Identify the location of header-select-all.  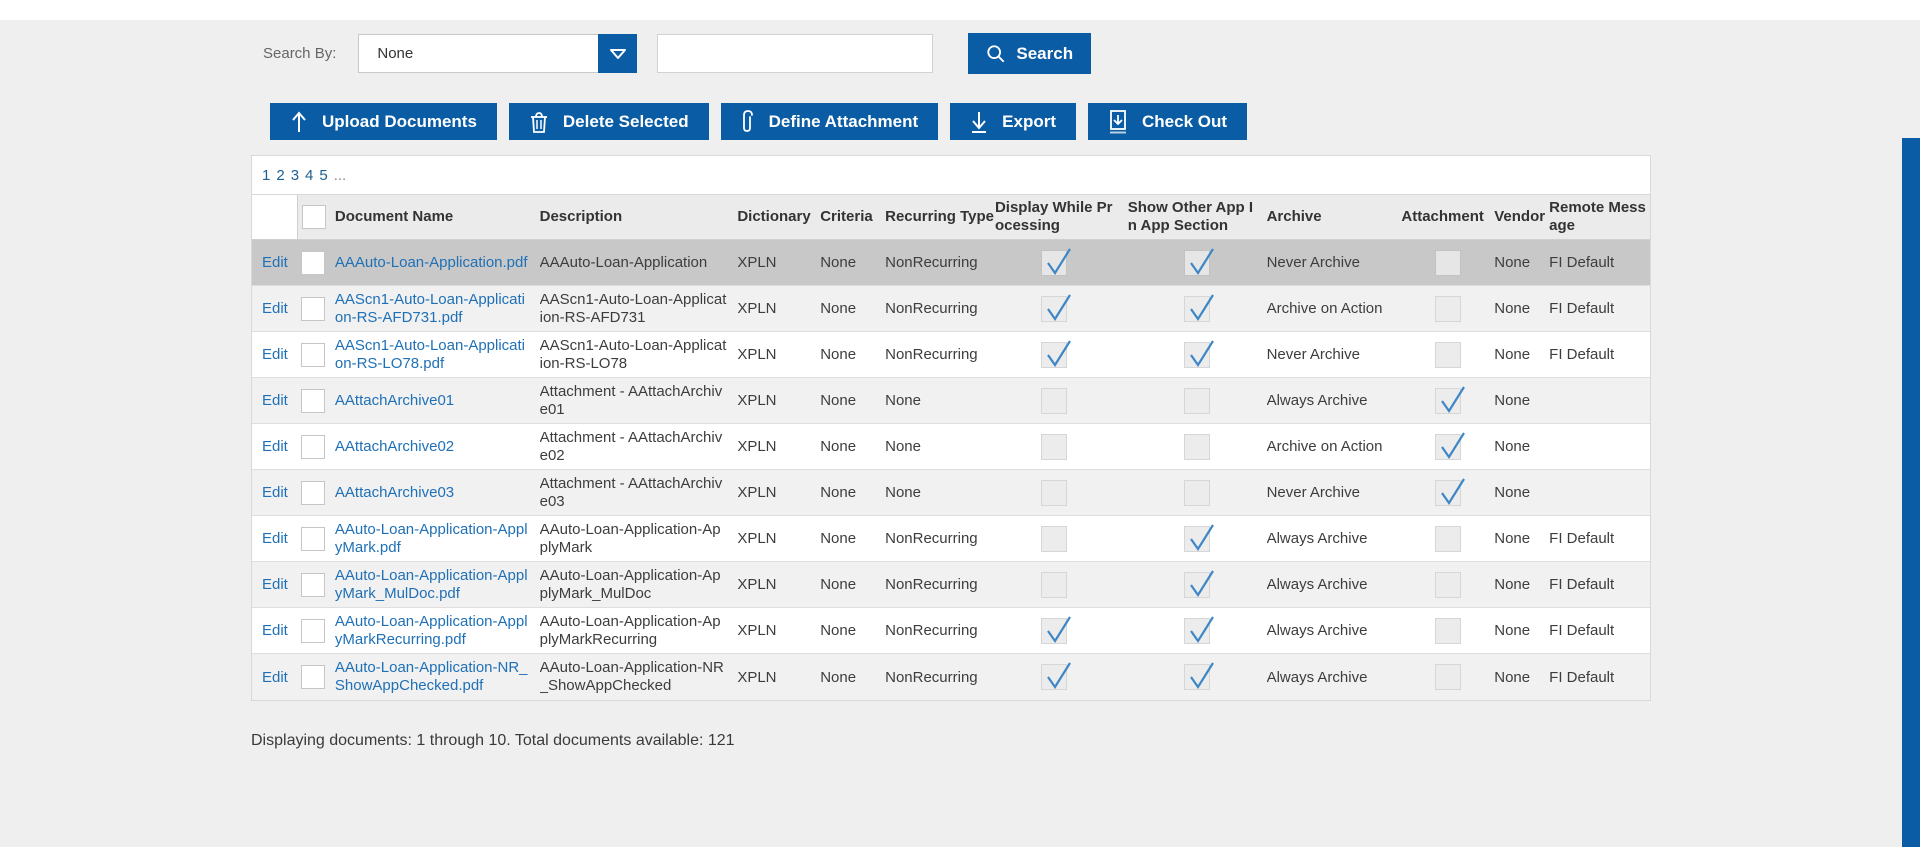
(315, 217).